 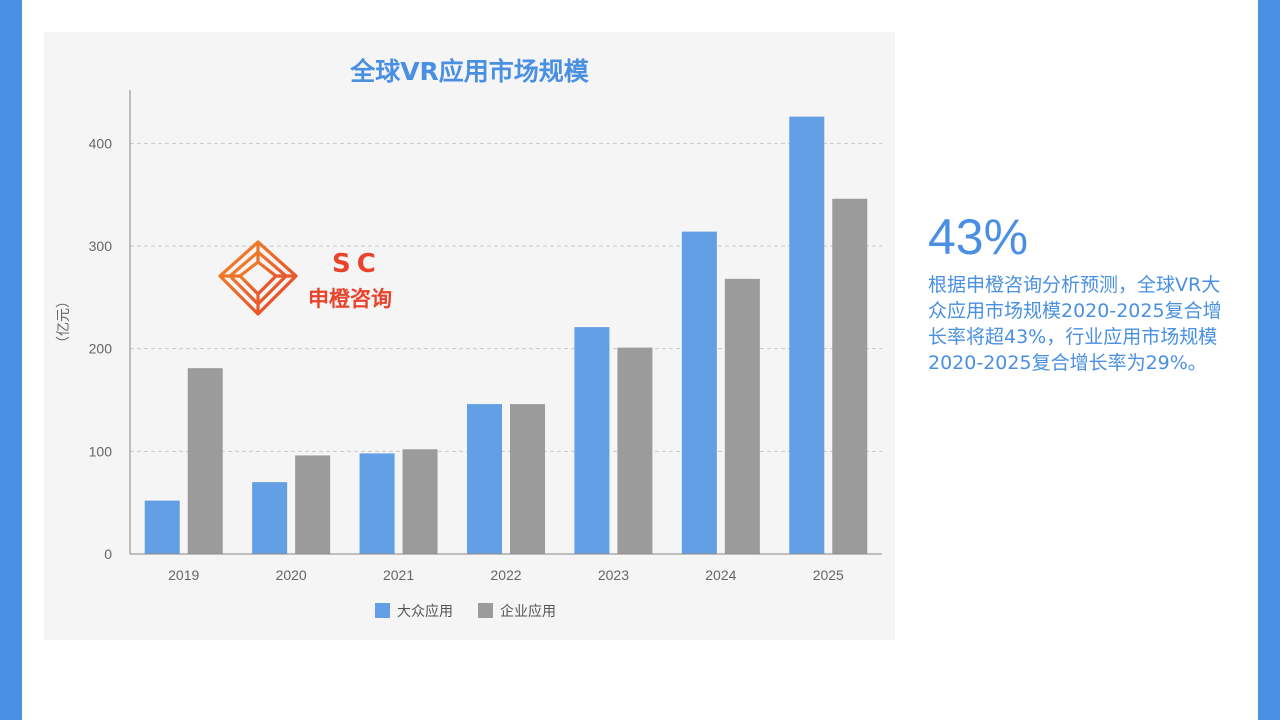 I want to click on legend-label: 企业应用, so click(x=528, y=611).